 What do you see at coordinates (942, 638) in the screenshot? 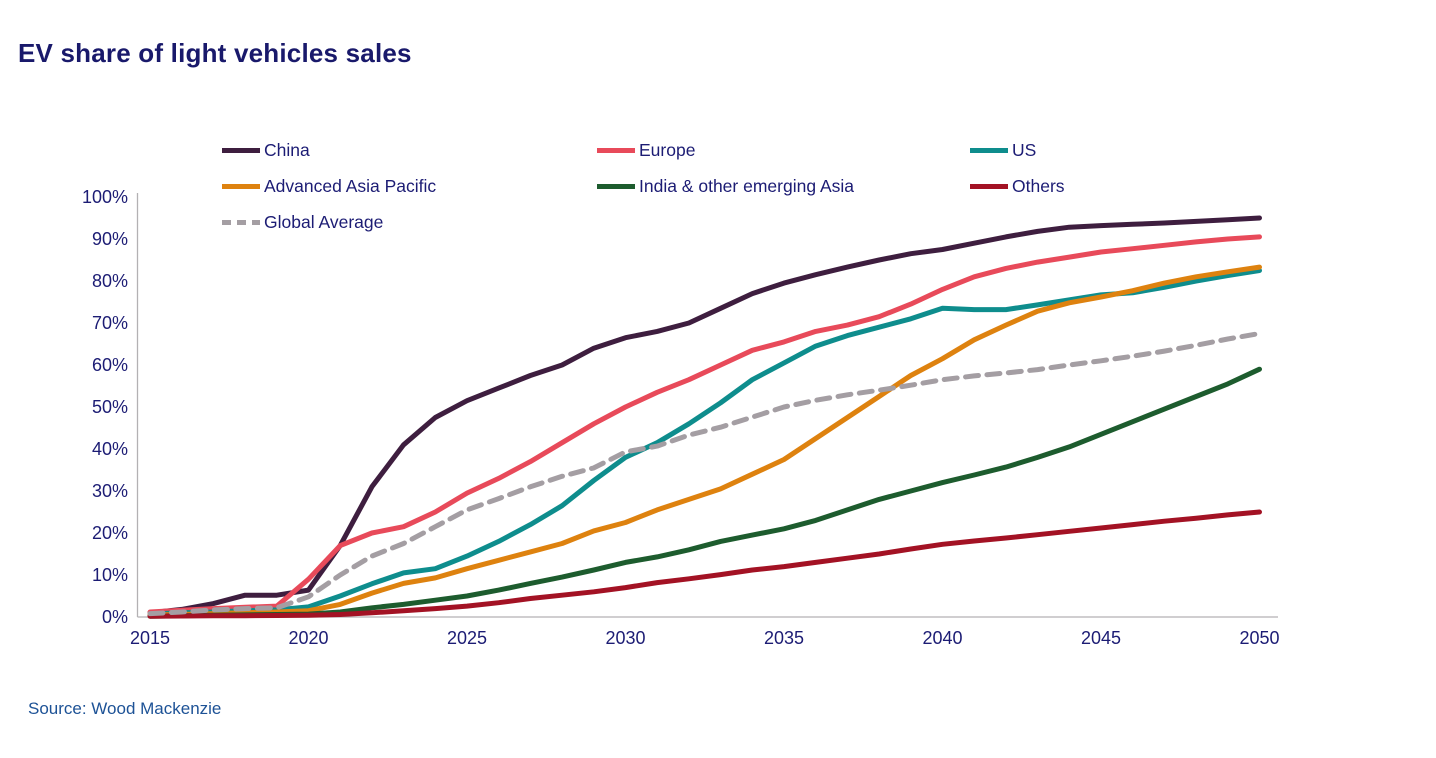
I see `x-tick-label: 2040` at bounding box center [942, 638].